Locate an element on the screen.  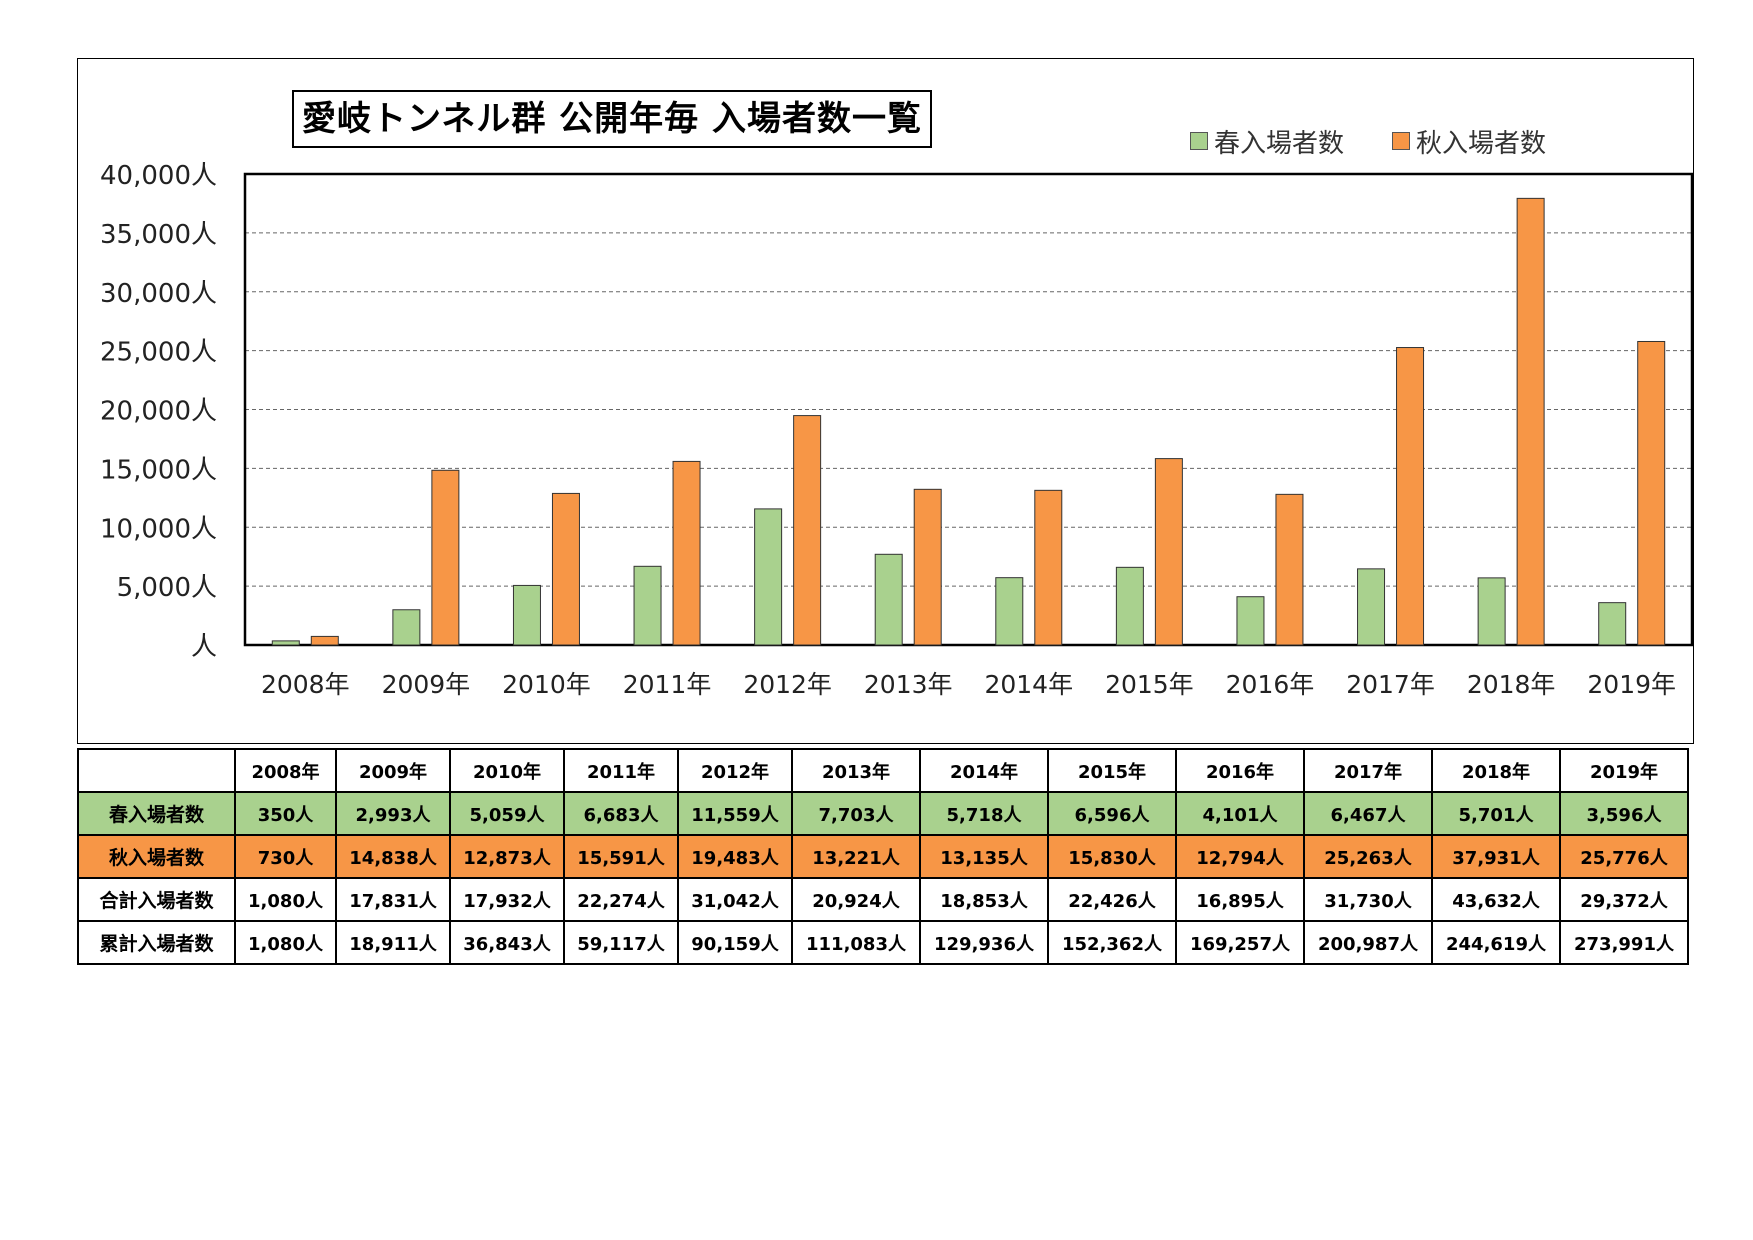
legend: 春入場者数 秋入場者数 is located at coordinates (1392, 141).